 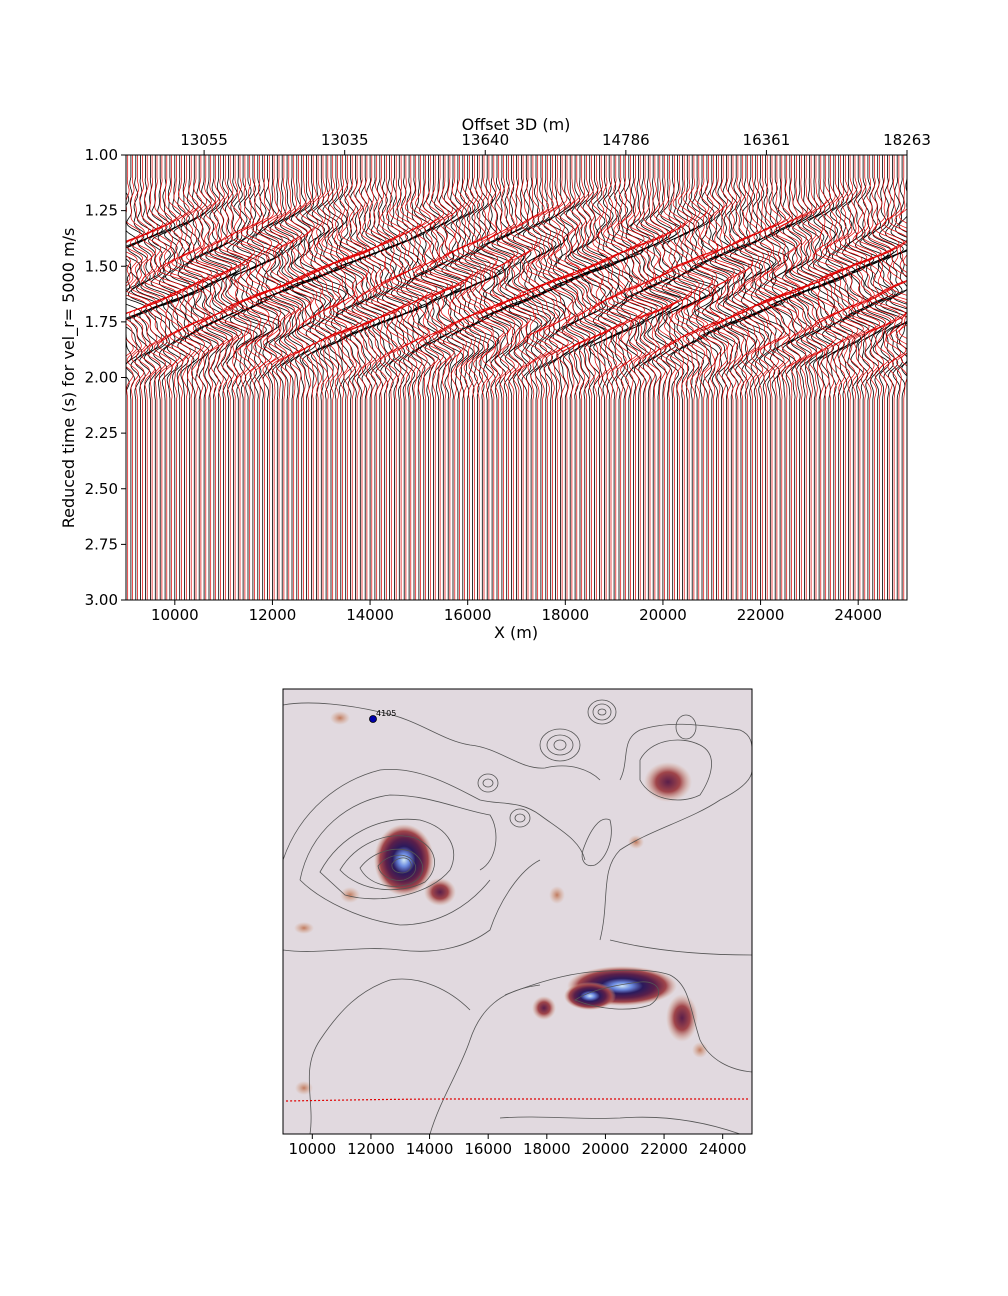 What do you see at coordinates (69, 378) in the screenshot?
I see `y-axis-label: Reduced time (s) for vel_r= 5000 m/s` at bounding box center [69, 378].